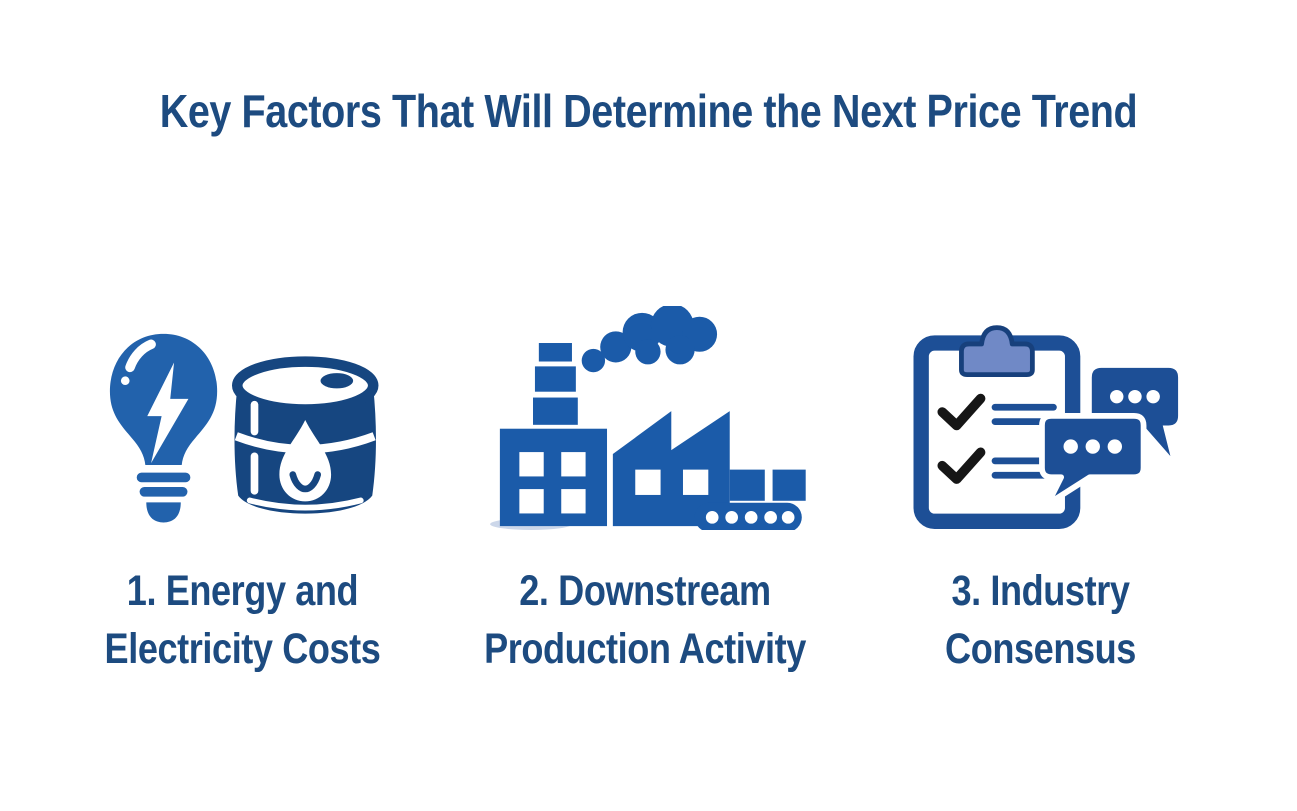 Image resolution: width=1297 pixels, height=811 pixels. What do you see at coordinates (645, 649) in the screenshot?
I see `factor-2-line2: Production Activity` at bounding box center [645, 649].